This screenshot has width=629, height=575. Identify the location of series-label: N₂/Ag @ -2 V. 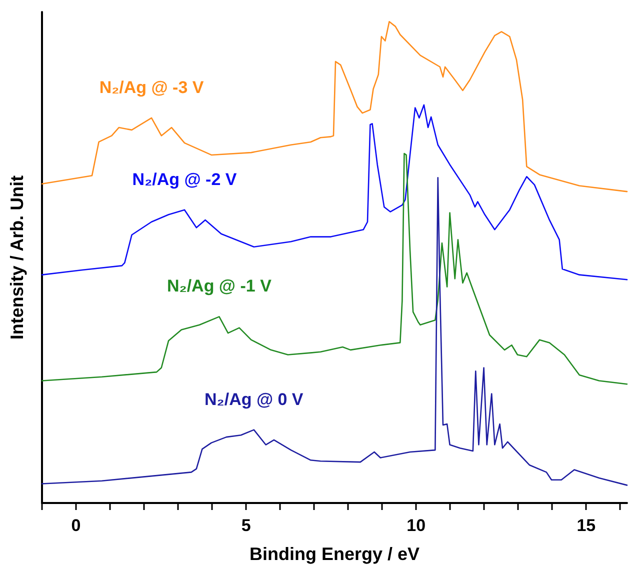
(185, 179).